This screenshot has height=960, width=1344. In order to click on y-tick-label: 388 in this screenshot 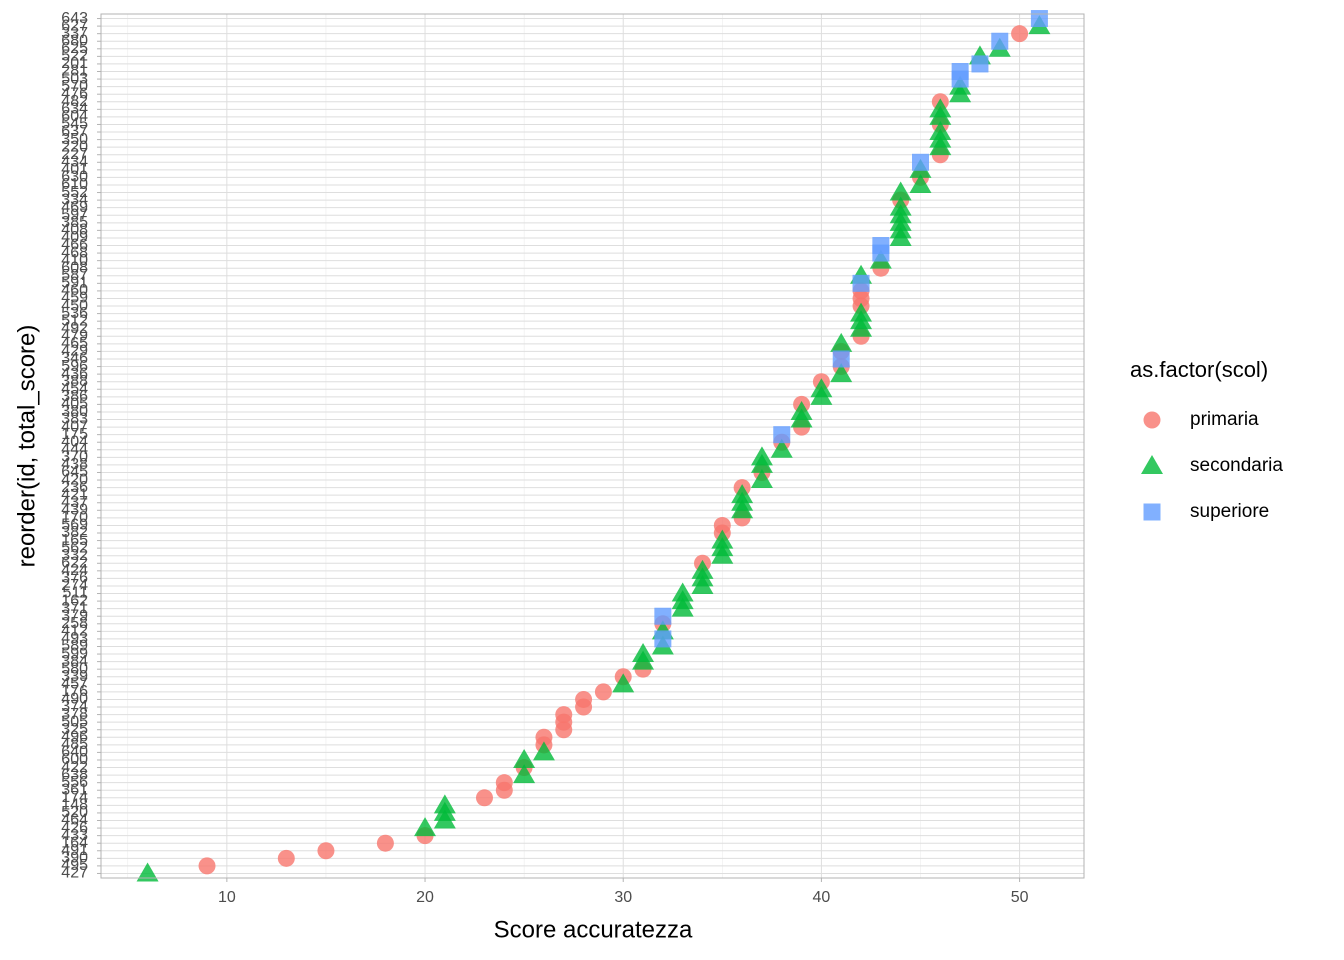, I will do `click(74, 381)`.